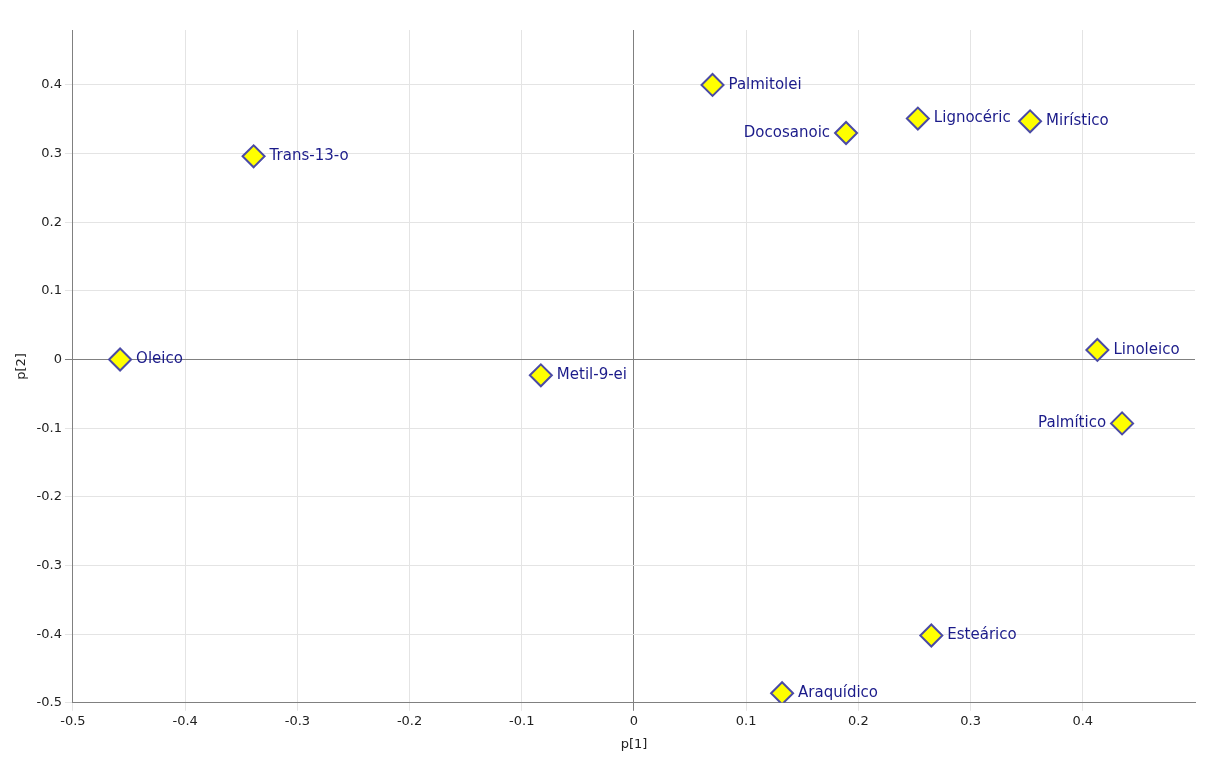  Describe the element at coordinates (51, 84) in the screenshot. I see `y-tick-label: 0.4` at that location.